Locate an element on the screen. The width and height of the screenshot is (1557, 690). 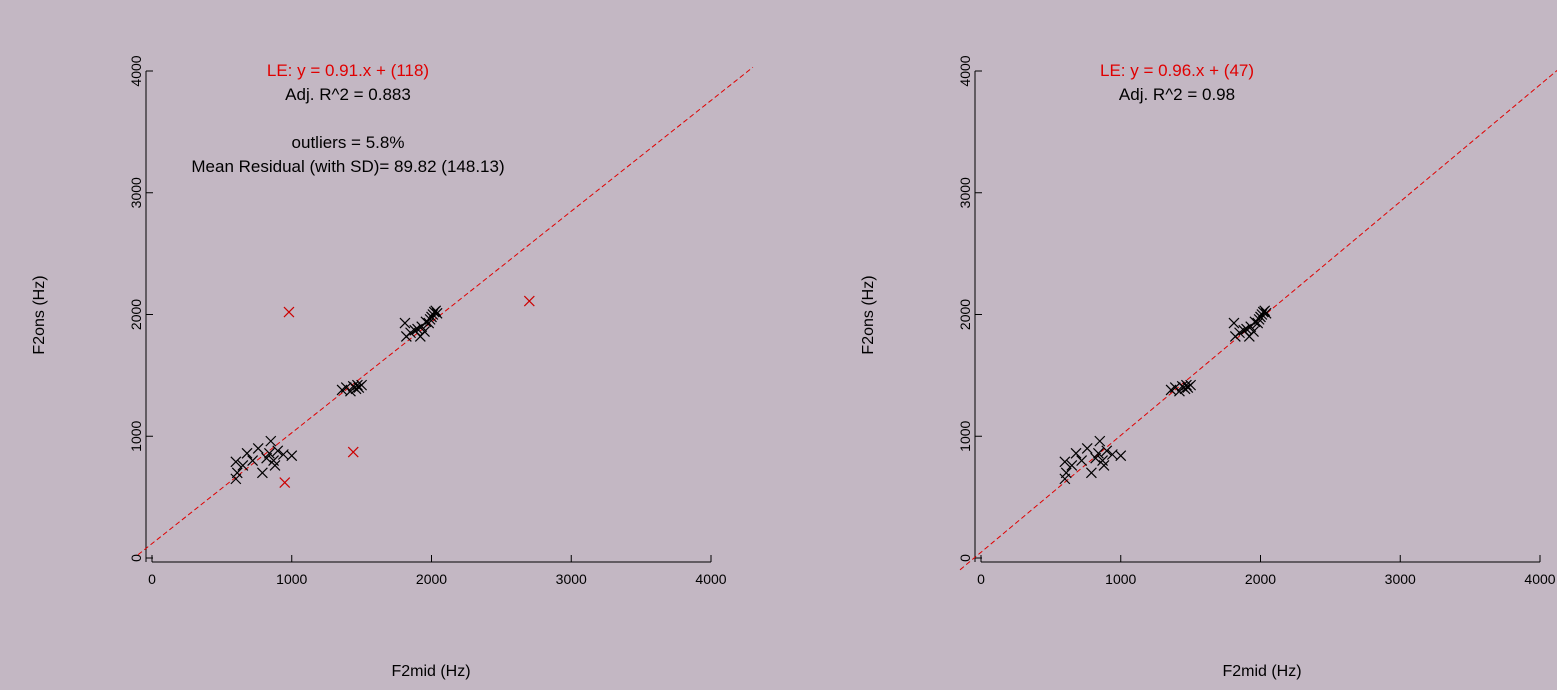
y-axis-label: F2ons (Hz) is located at coordinates (39, 314).